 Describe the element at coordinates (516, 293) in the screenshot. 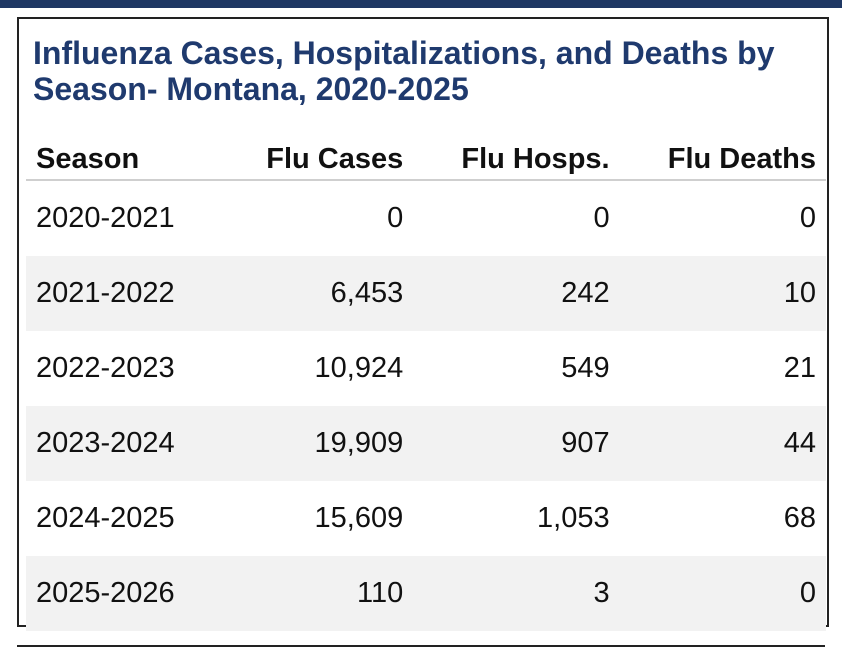

I see `flu-hosps-cell: 242` at that location.